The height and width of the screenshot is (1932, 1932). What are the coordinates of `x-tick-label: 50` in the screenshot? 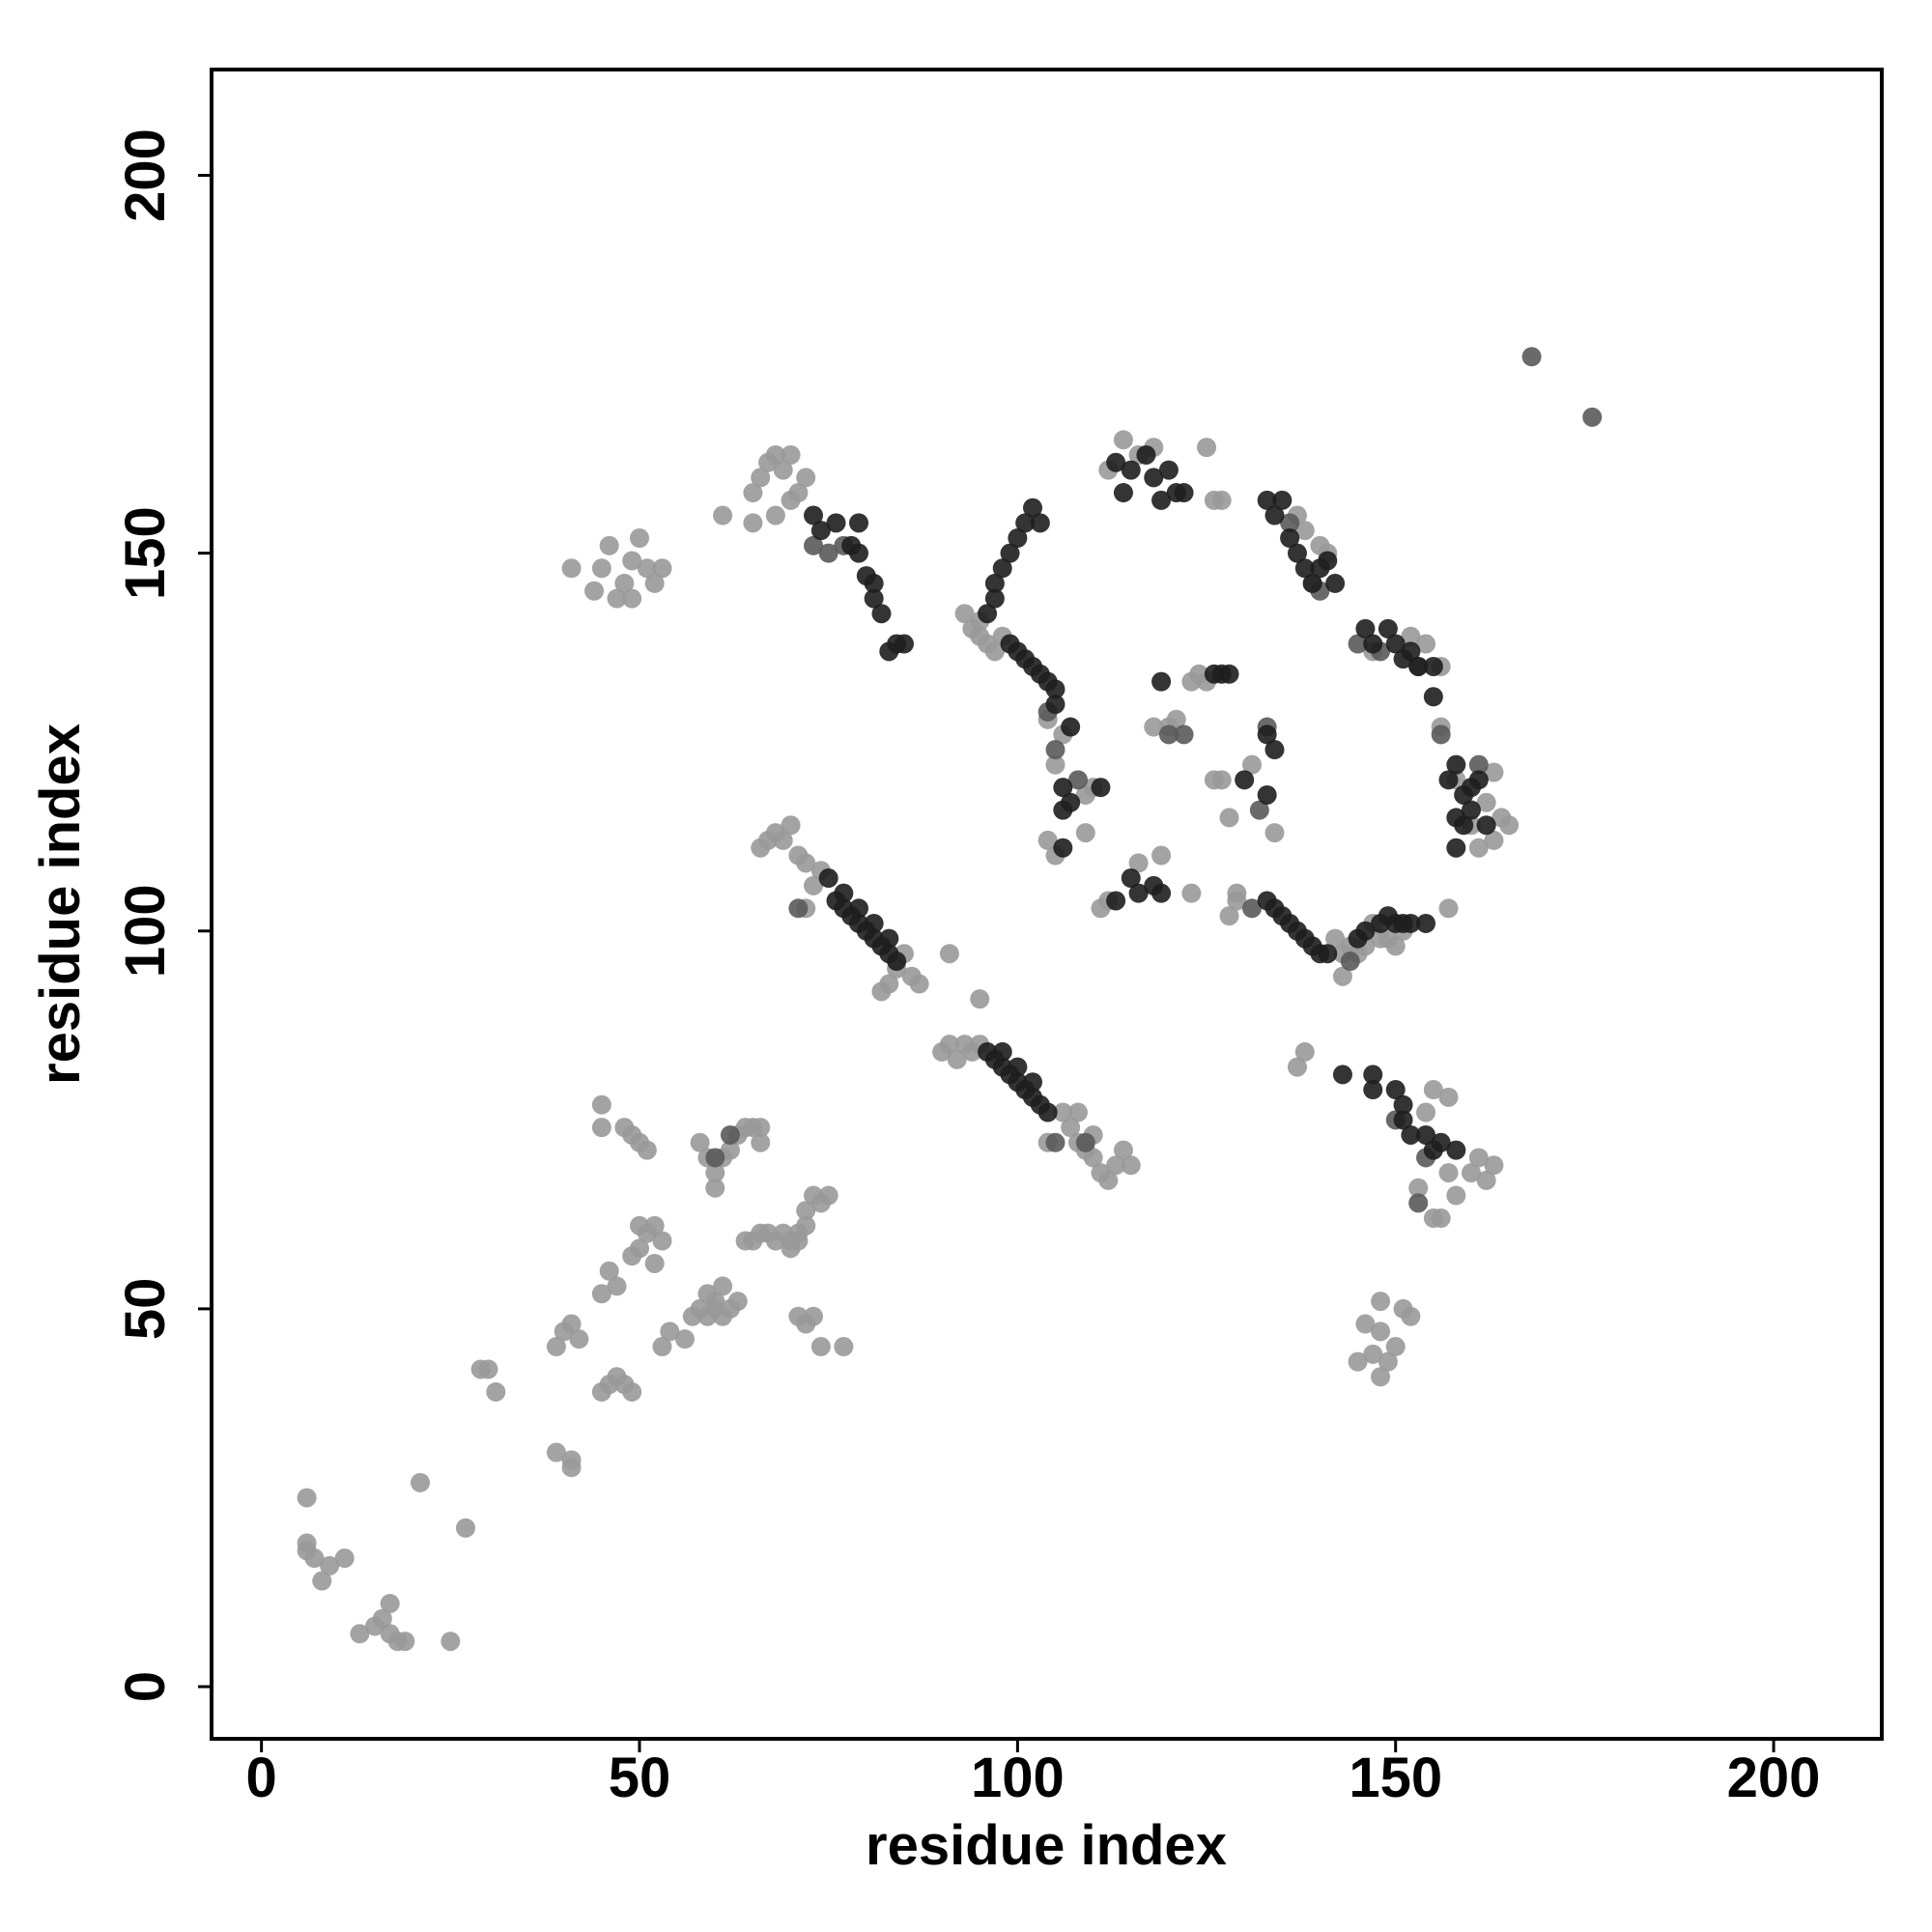 It's located at (640, 1778).